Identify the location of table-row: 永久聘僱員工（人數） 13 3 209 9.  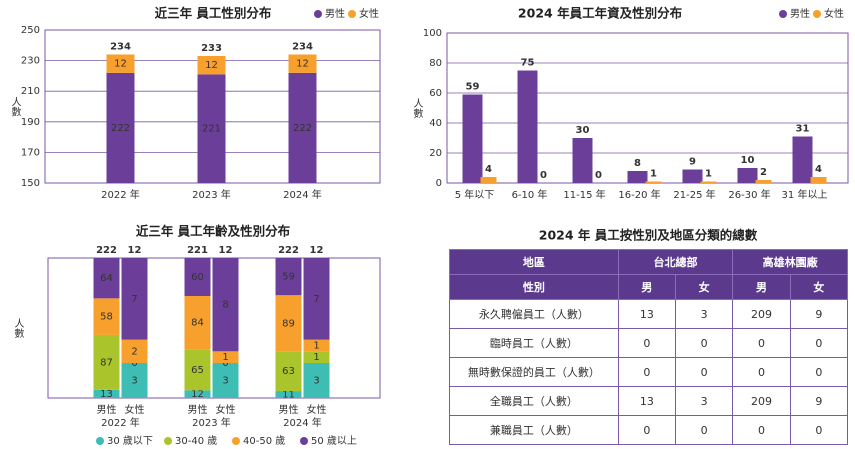
(649, 314).